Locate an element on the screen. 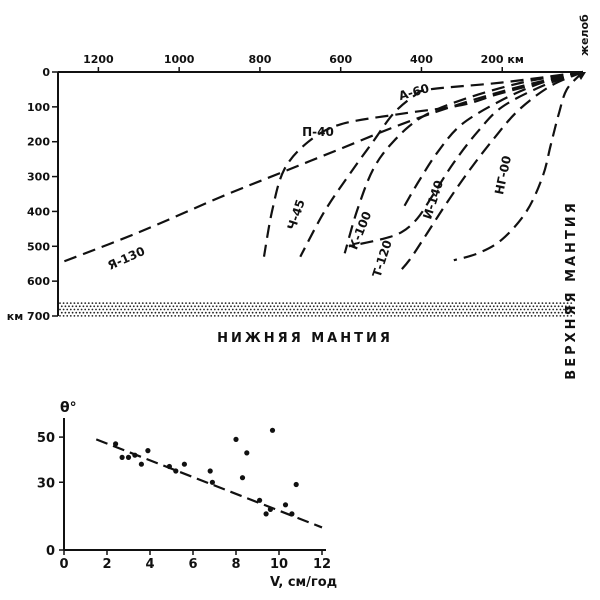 This screenshot has height=600, width=600. slab-profile-ч-45 is located at coordinates (463, 162).